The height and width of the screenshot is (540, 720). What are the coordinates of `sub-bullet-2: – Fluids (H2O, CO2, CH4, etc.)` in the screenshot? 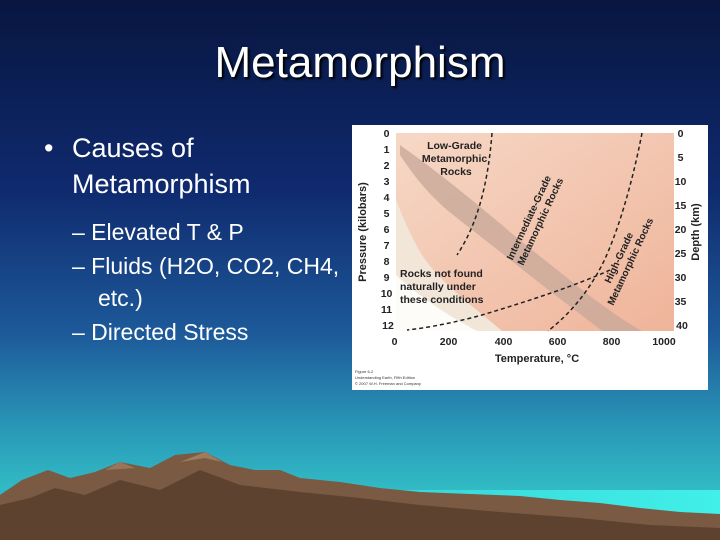 It's located at (206, 282).